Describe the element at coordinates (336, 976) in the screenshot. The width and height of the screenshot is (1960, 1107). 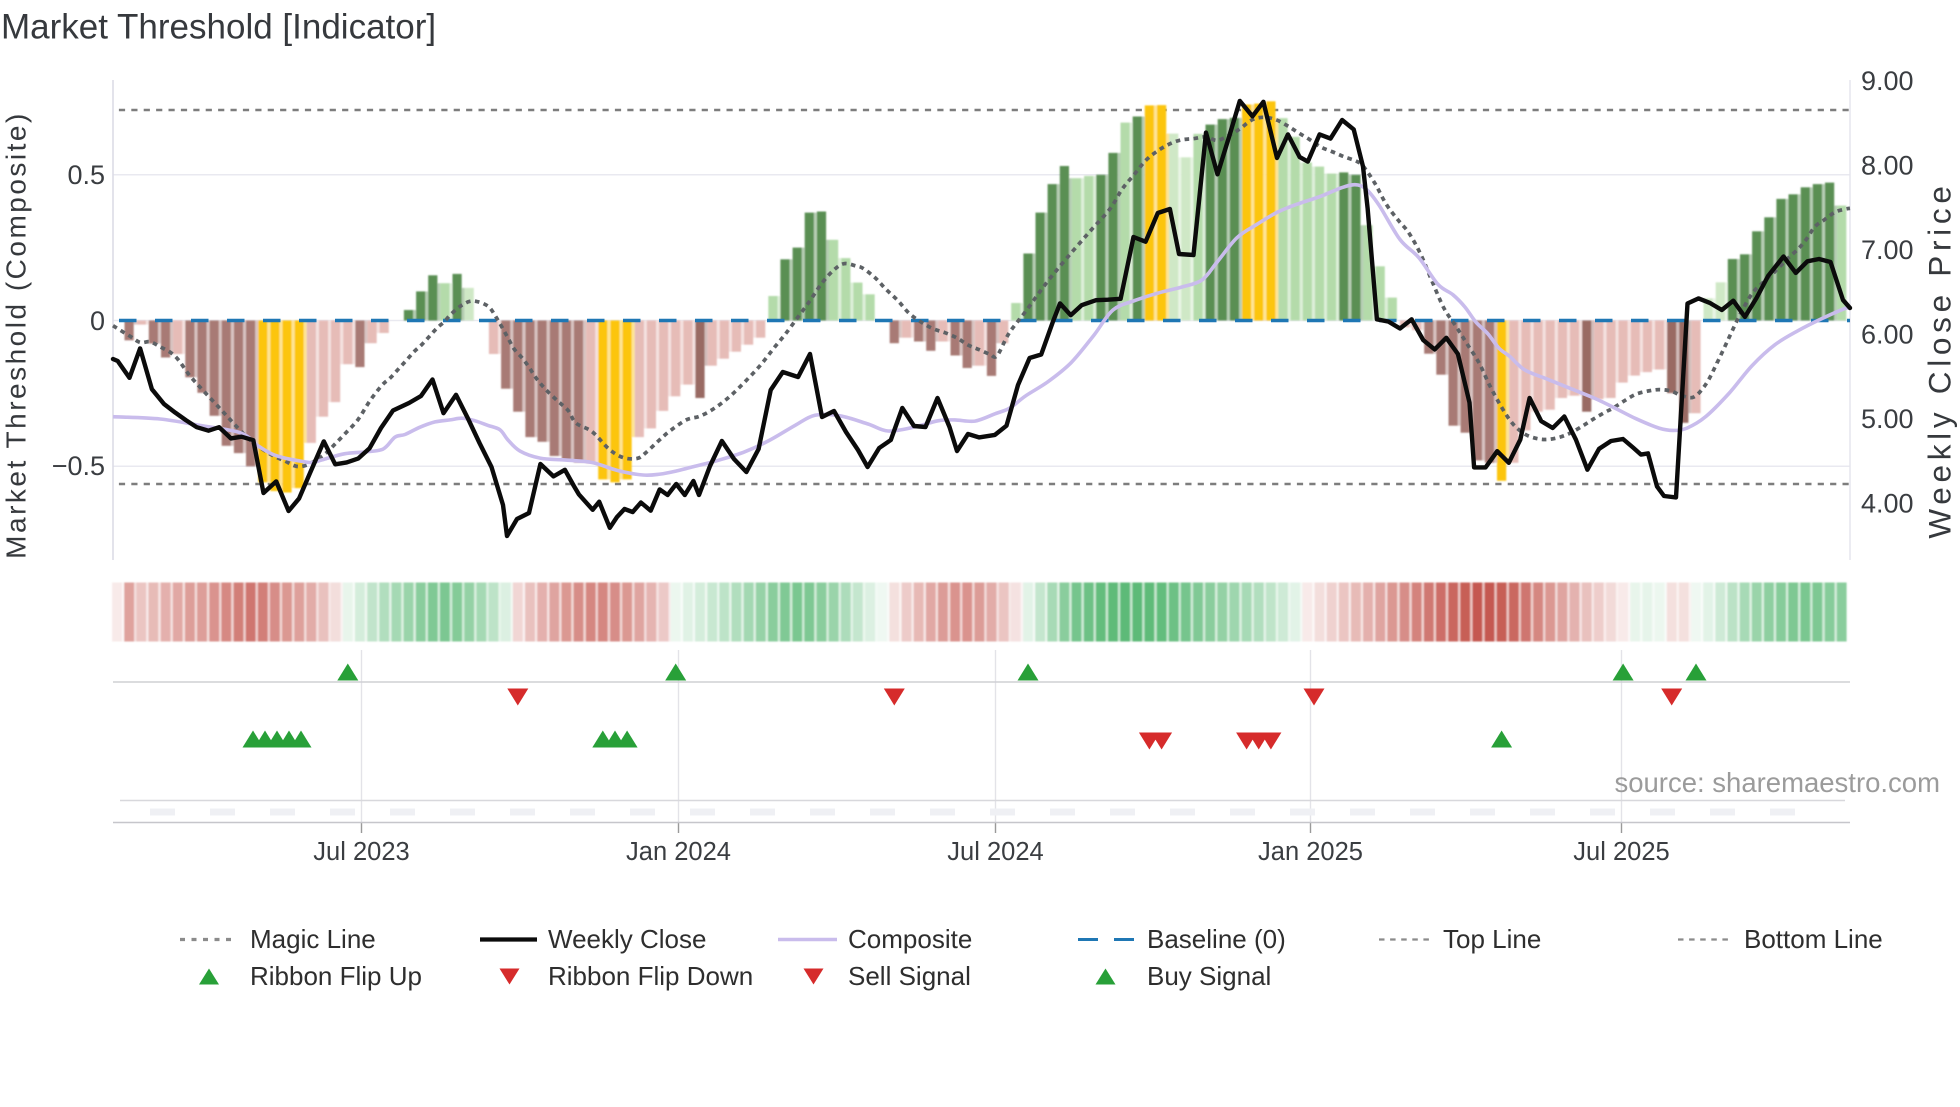
I see `svg-text: Ribbon Flip Up` at that location.